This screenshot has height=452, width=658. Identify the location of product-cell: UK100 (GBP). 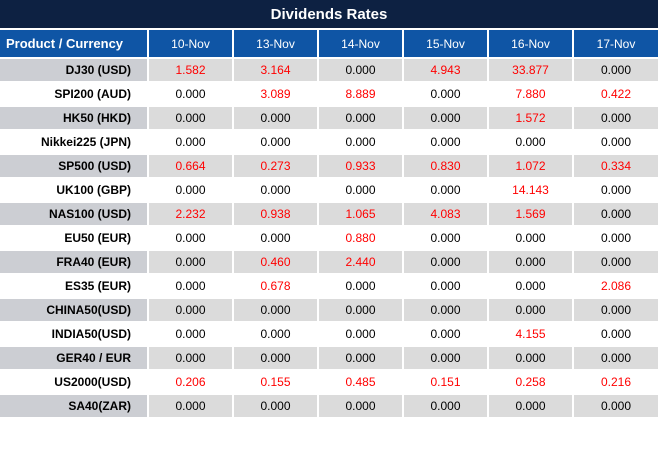
(74, 190).